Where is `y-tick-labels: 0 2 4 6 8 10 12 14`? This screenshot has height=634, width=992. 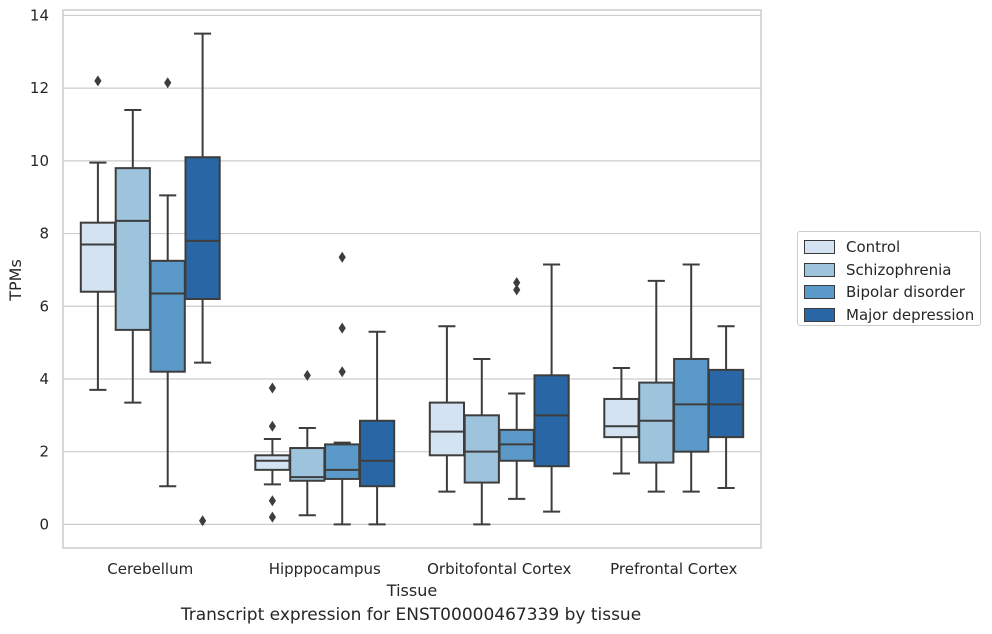
y-tick-labels: 0 2 4 6 8 10 12 14 is located at coordinates (39, 269).